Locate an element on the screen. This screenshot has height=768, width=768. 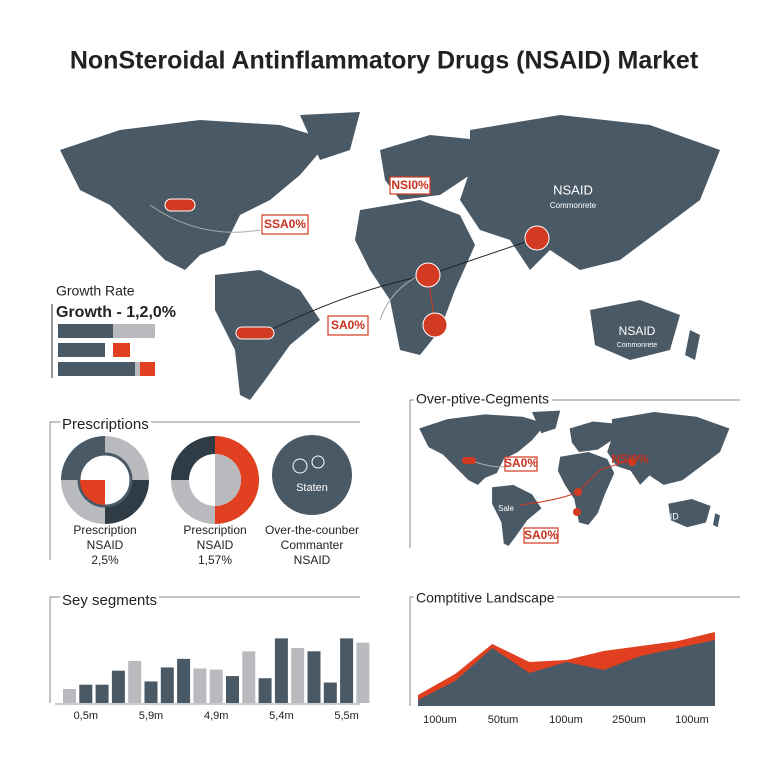
map-label: Sale is located at coordinates (506, 508).